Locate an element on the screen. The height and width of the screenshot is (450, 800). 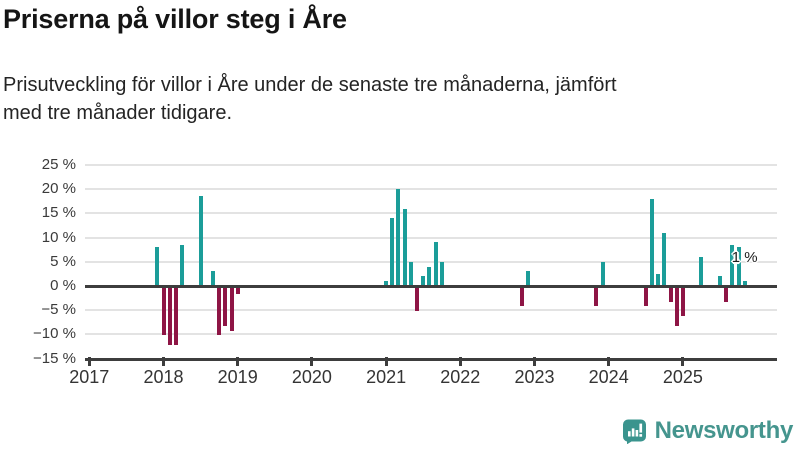
y-axis-label: 25 % is located at coordinates (58, 164).